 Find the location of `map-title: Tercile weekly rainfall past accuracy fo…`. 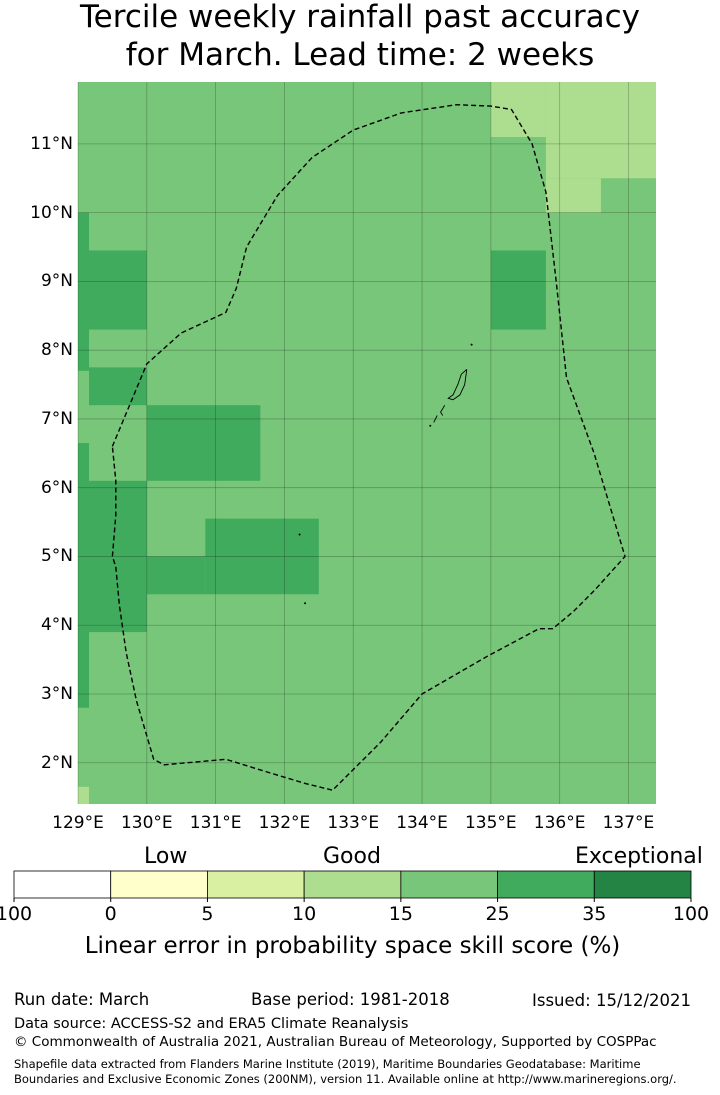

map-title: Tercile weekly rainfall past accuracy fo… is located at coordinates (360, 37).